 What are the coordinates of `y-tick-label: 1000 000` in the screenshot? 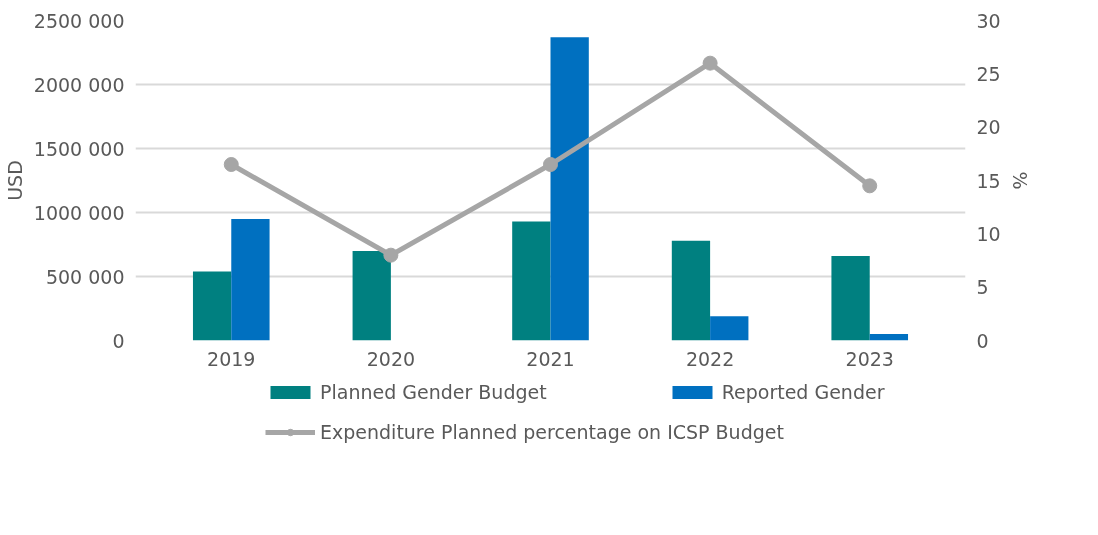 It's located at (79, 212).